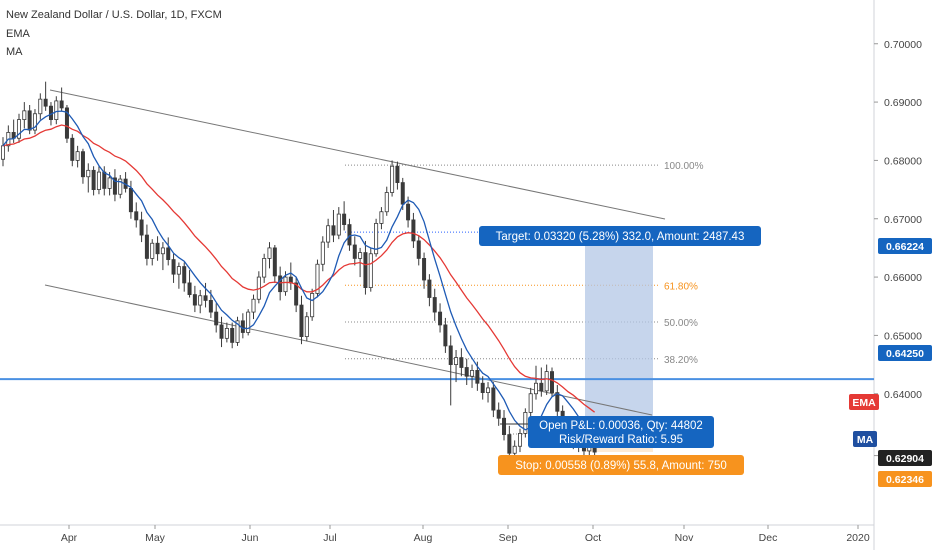  Describe the element at coordinates (18, 34) in the screenshot. I see `legend-ema: EMA` at that location.